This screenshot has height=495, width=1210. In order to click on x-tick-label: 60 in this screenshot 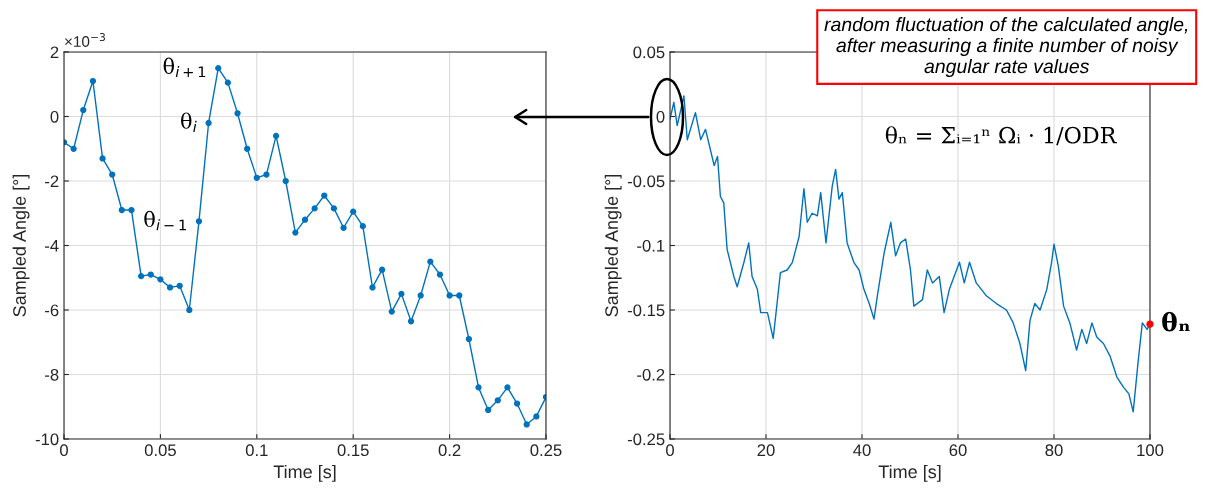, I will do `click(958, 450)`.